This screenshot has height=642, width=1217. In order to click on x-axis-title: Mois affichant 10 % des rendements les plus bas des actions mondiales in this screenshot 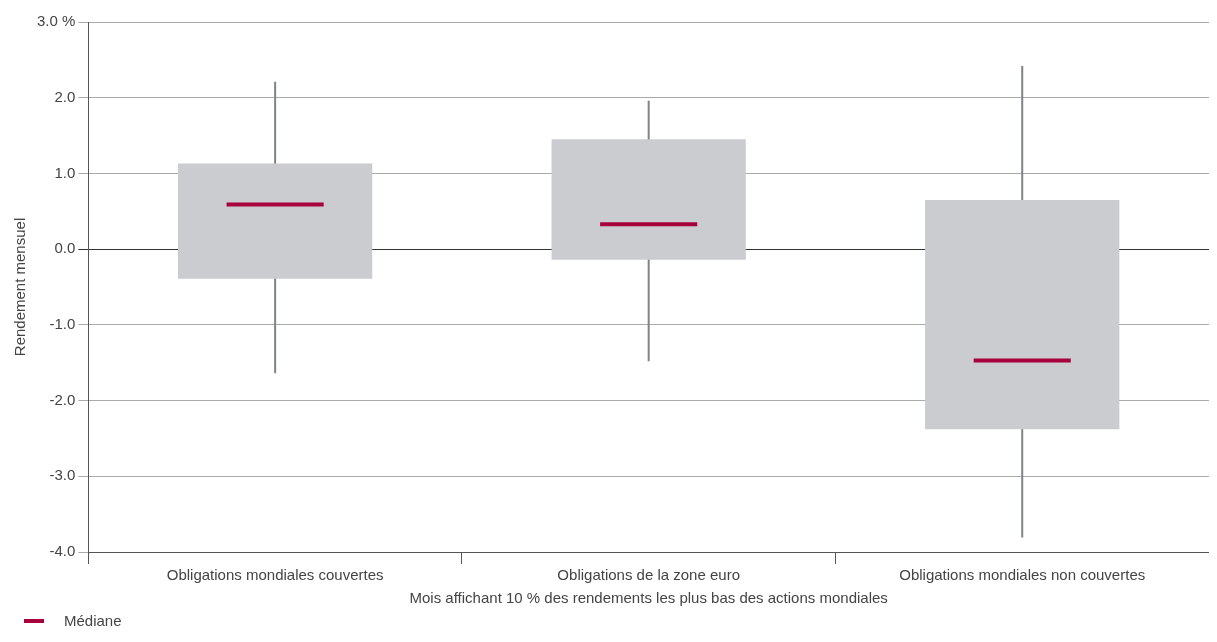, I will do `click(648, 598)`.